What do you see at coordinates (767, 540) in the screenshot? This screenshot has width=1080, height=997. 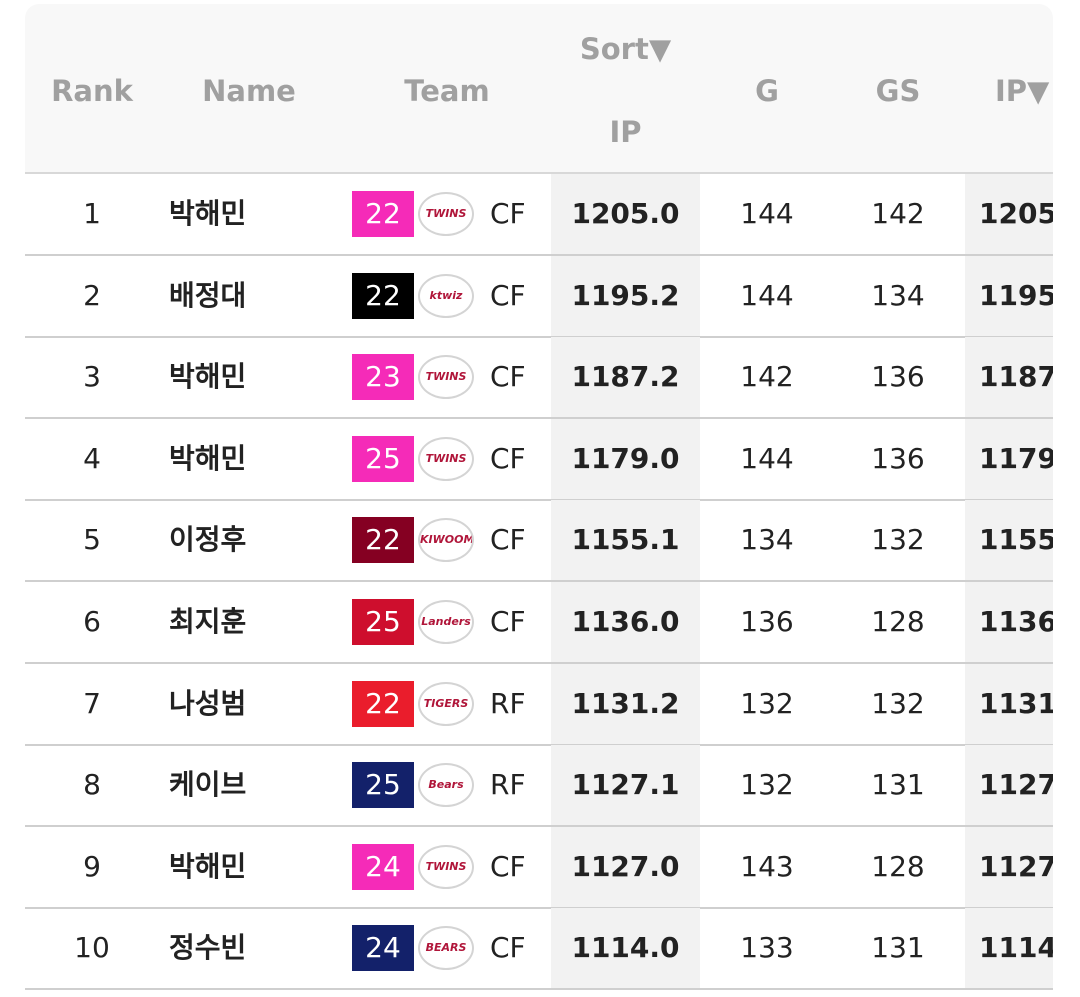 I see `games: 134` at bounding box center [767, 540].